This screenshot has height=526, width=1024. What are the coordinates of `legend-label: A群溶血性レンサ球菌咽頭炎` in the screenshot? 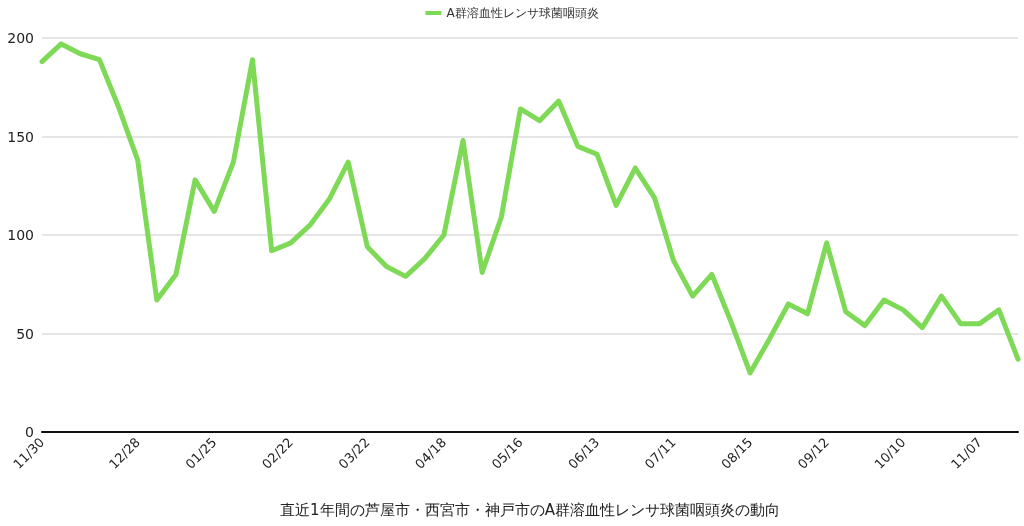 It's located at (522, 13).